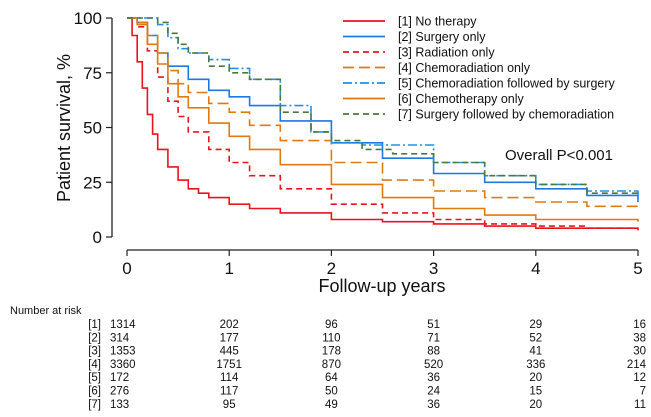 Image resolution: width=651 pixels, height=417 pixels. I want to click on risk-row-label: [1], so click(94, 325).